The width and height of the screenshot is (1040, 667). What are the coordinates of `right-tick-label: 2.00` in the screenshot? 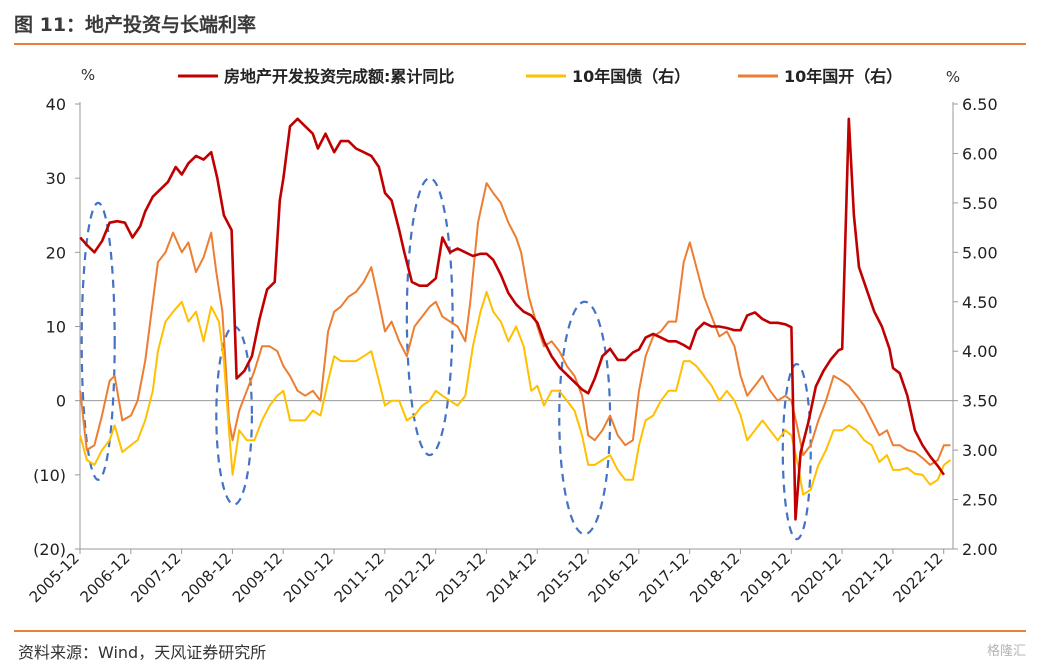 It's located at (980, 549).